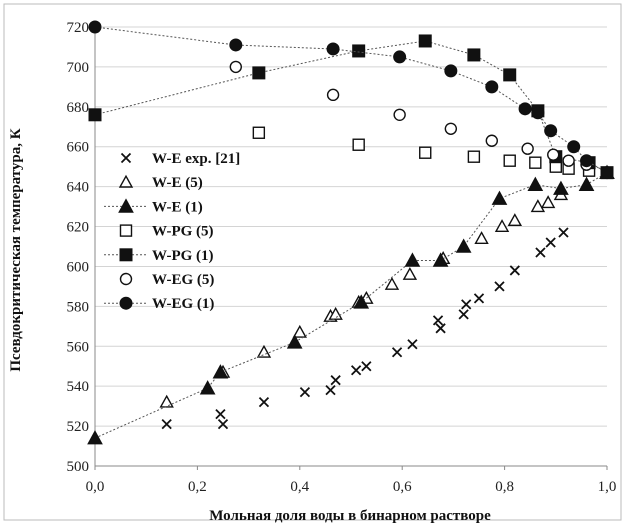  Describe the element at coordinates (350, 516) in the screenshot. I see `x-axis-label: Мольная доля воды в бинарном растворе` at that location.